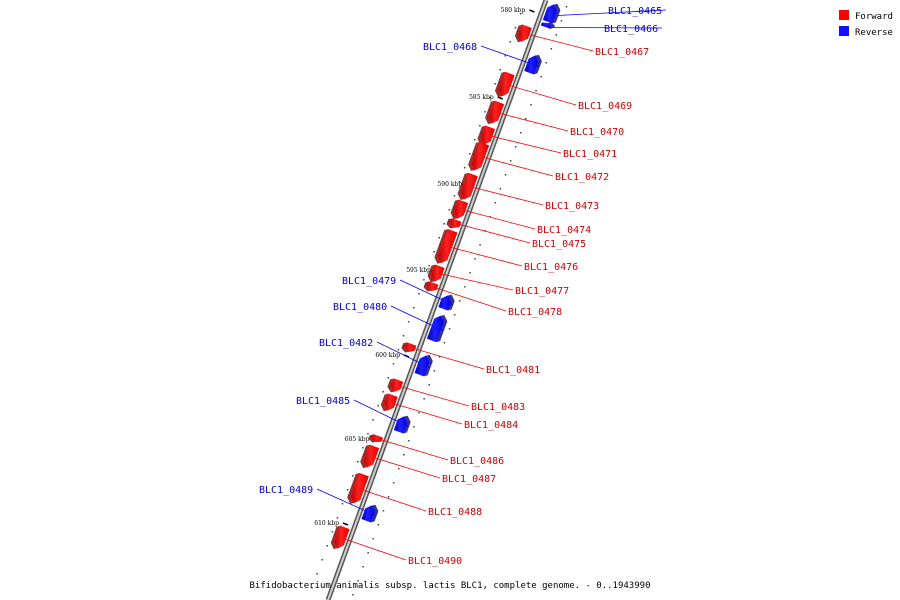  What do you see at coordinates (551, 25) in the screenshot?
I see `gene-shadow` at bounding box center [551, 25].